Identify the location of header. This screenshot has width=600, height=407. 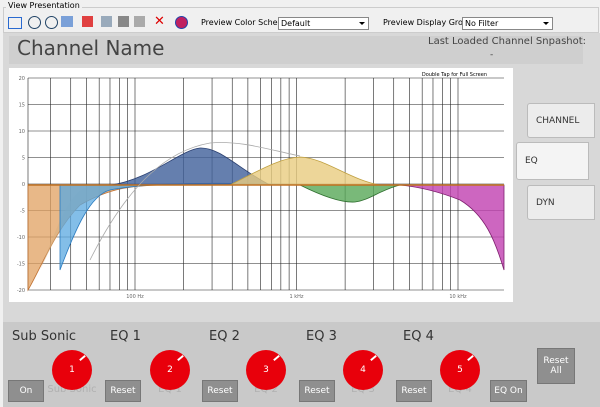
(296, 50).